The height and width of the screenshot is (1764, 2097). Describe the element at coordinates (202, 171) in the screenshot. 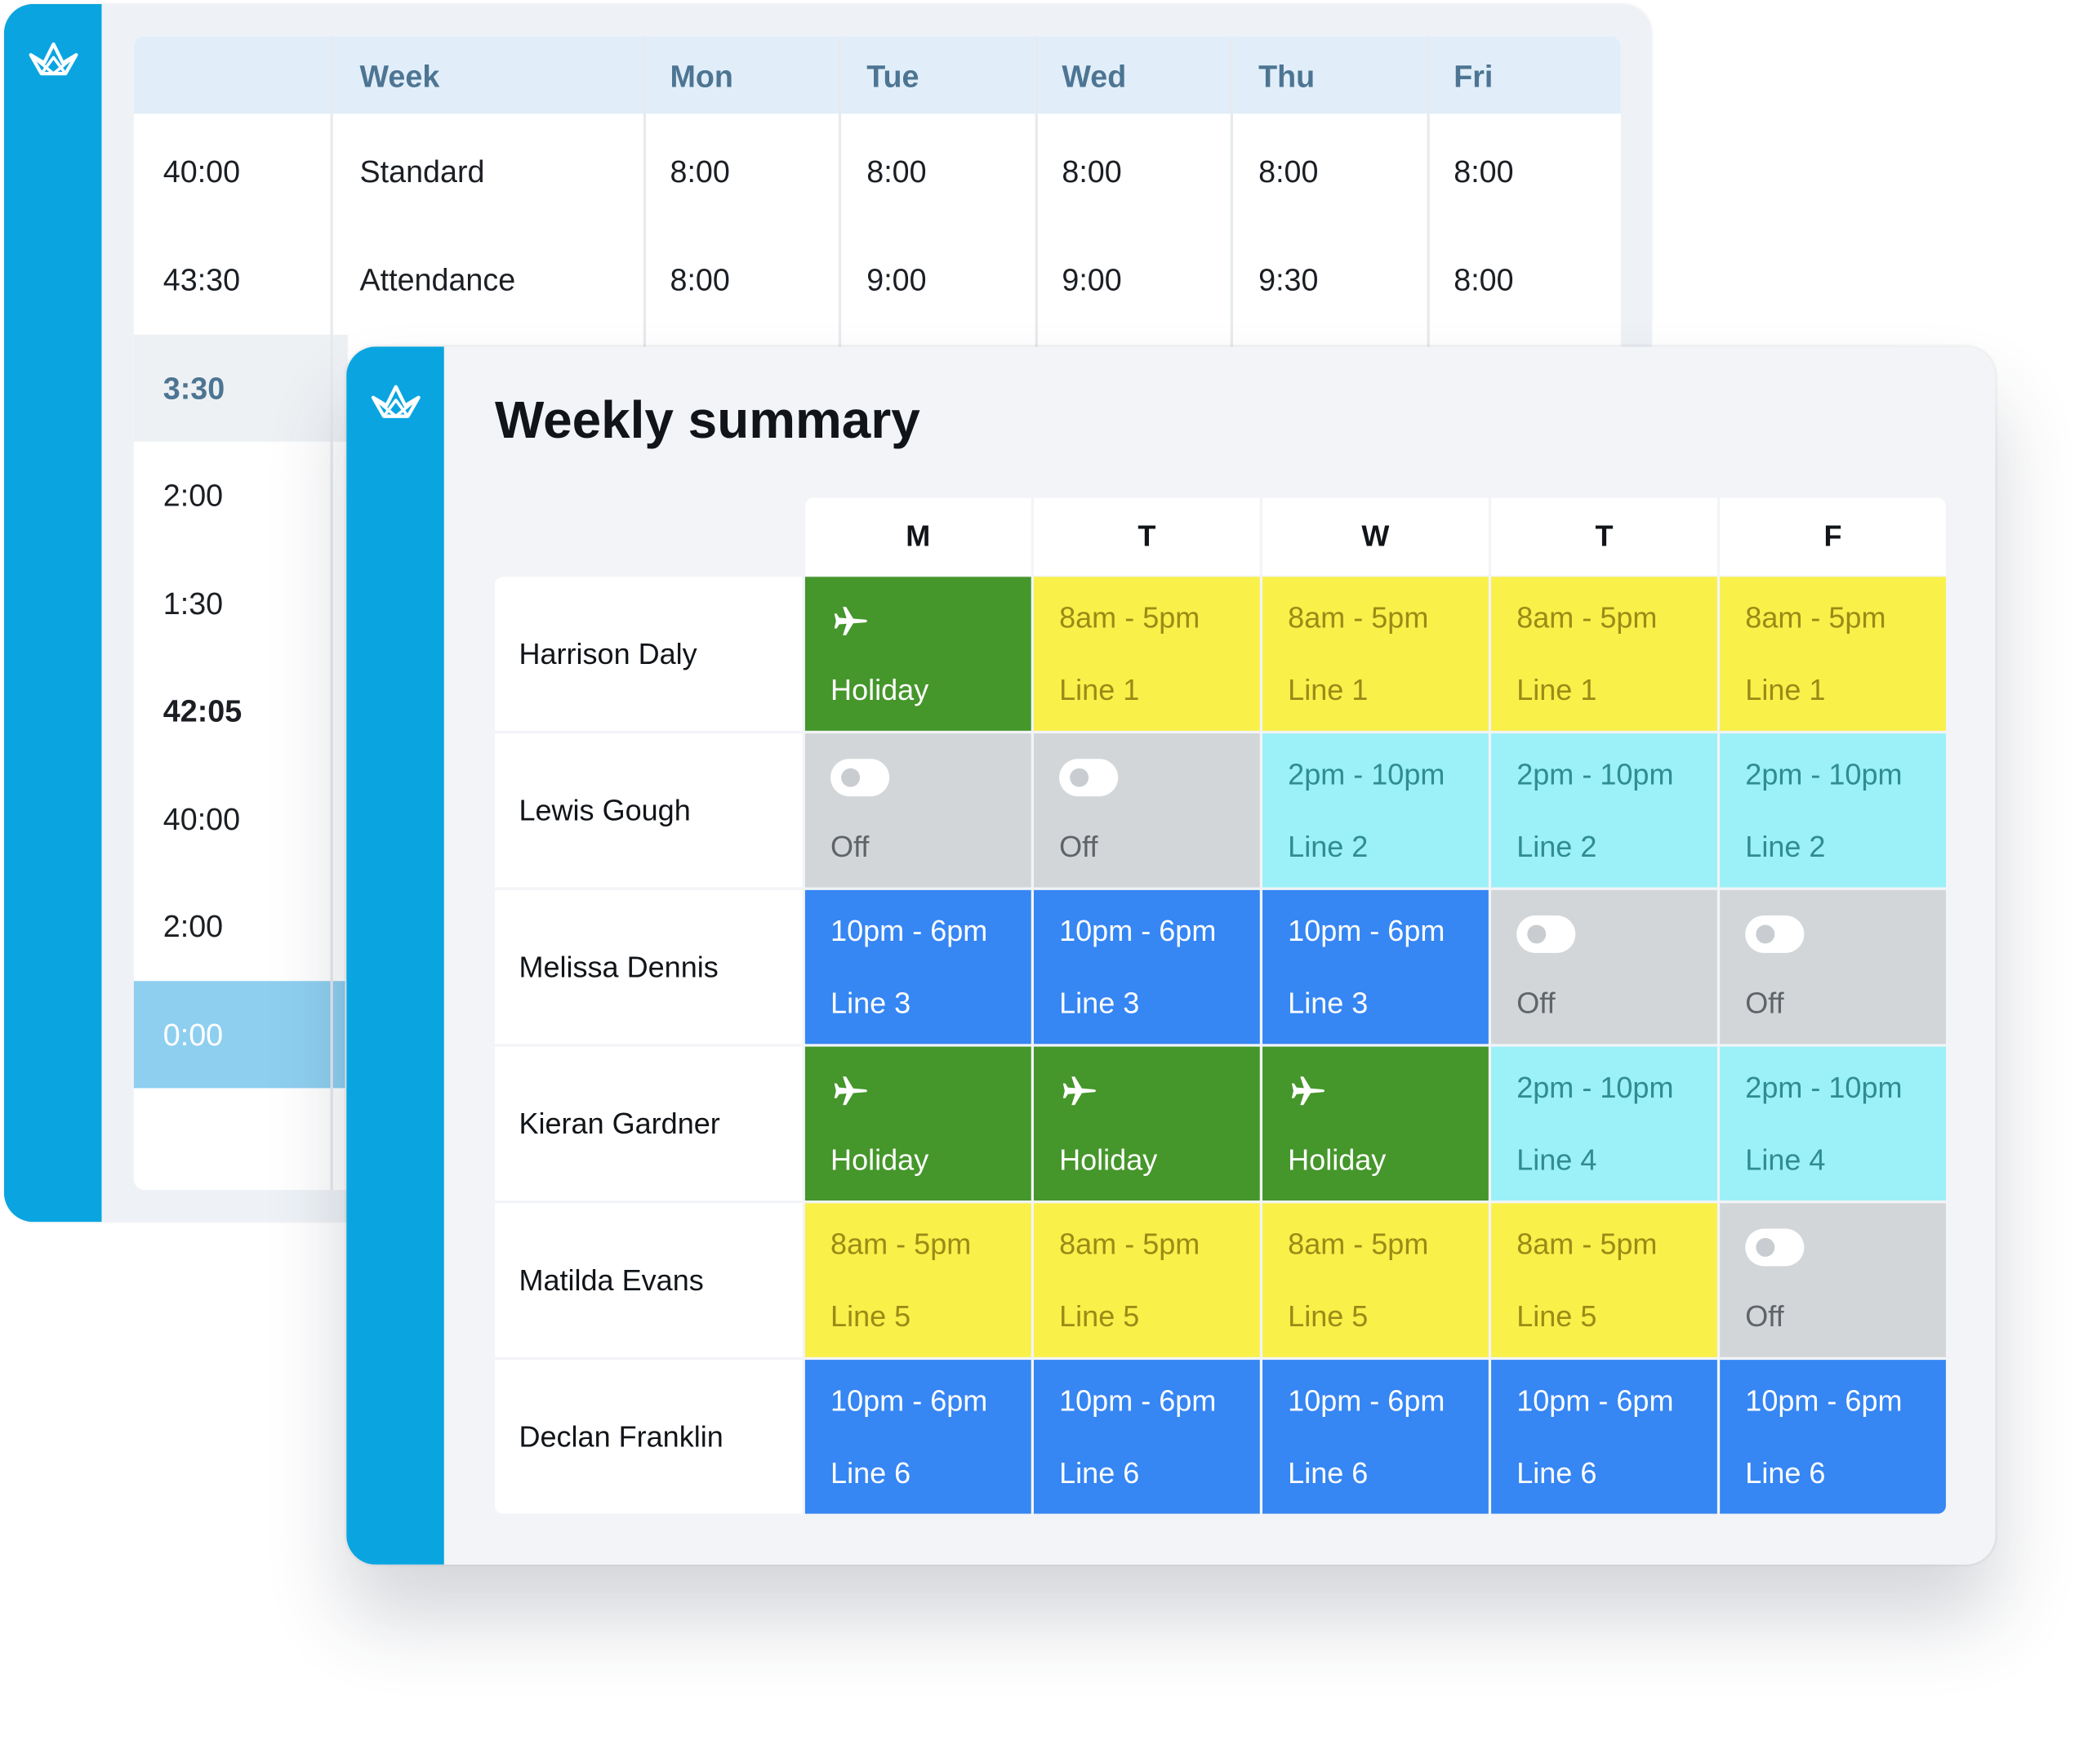

I see `total-hours-cell: 40:00` at that location.